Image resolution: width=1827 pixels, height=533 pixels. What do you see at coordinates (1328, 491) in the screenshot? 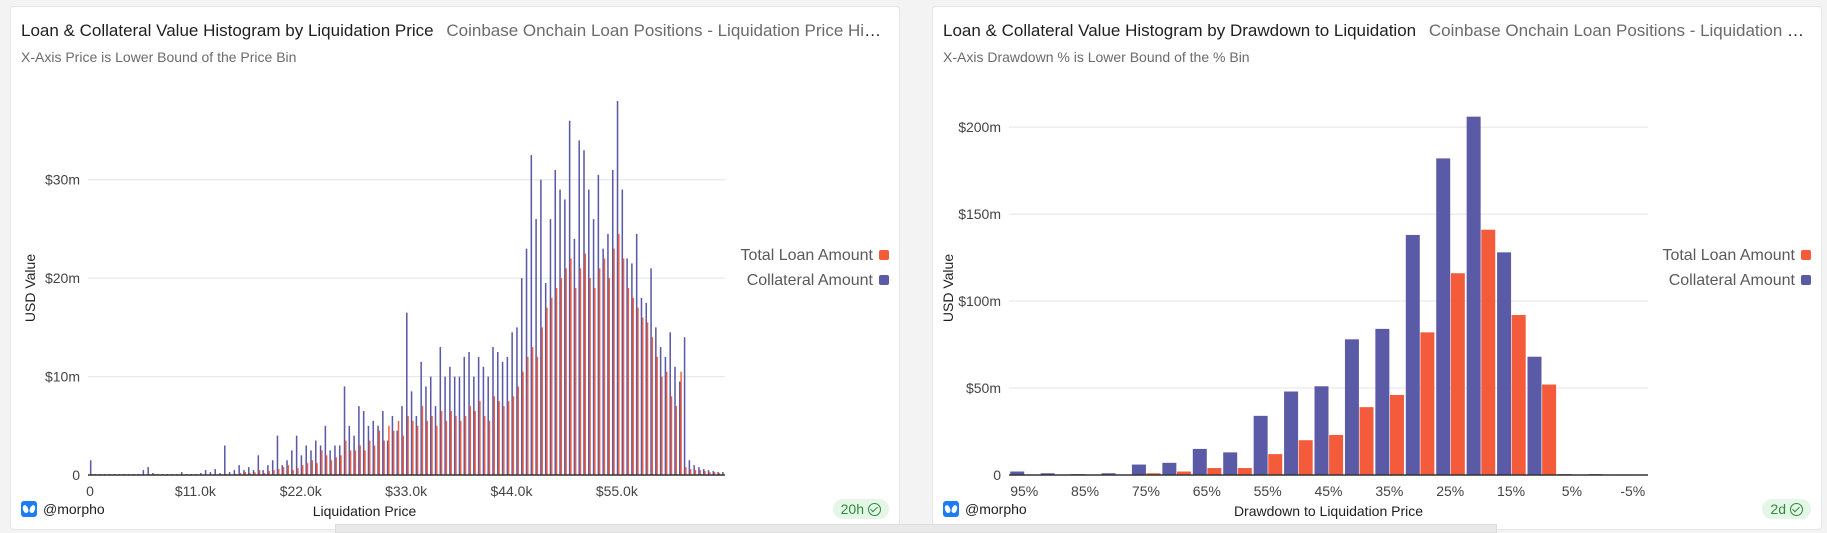
I see `x-tick-label: 45%` at bounding box center [1328, 491].